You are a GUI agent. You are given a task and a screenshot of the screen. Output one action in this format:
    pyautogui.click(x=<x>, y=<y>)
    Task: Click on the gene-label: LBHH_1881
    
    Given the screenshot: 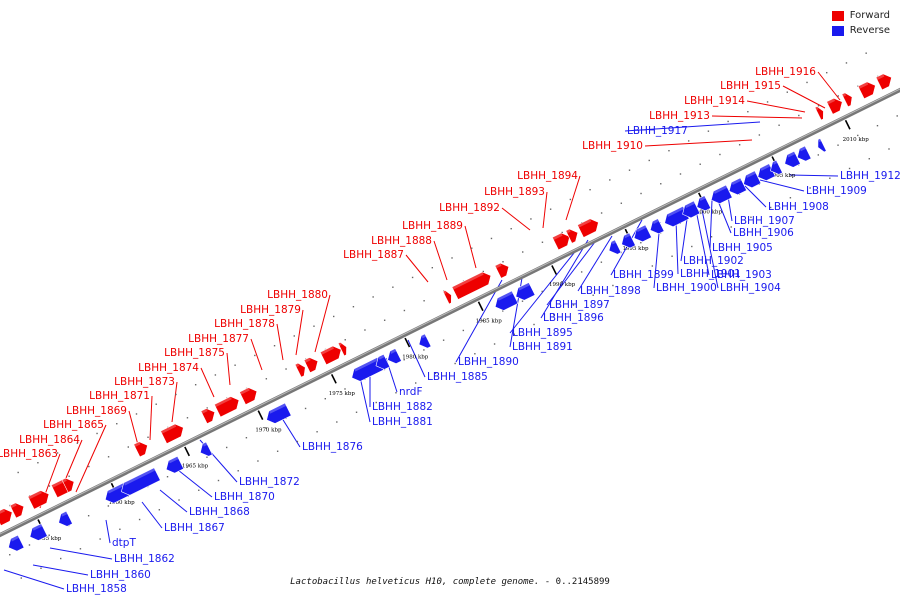 What is the action you would take?
    pyautogui.click(x=402, y=422)
    